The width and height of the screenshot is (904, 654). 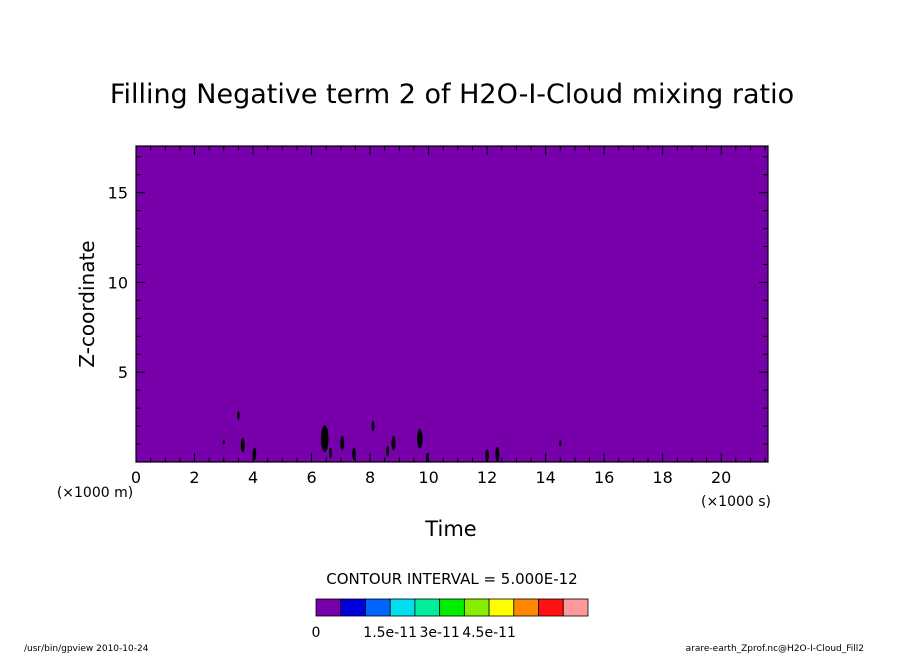 I want to click on contour-interval-text: CONTOUR INTERVAL = 5.000E-12, so click(x=451, y=579).